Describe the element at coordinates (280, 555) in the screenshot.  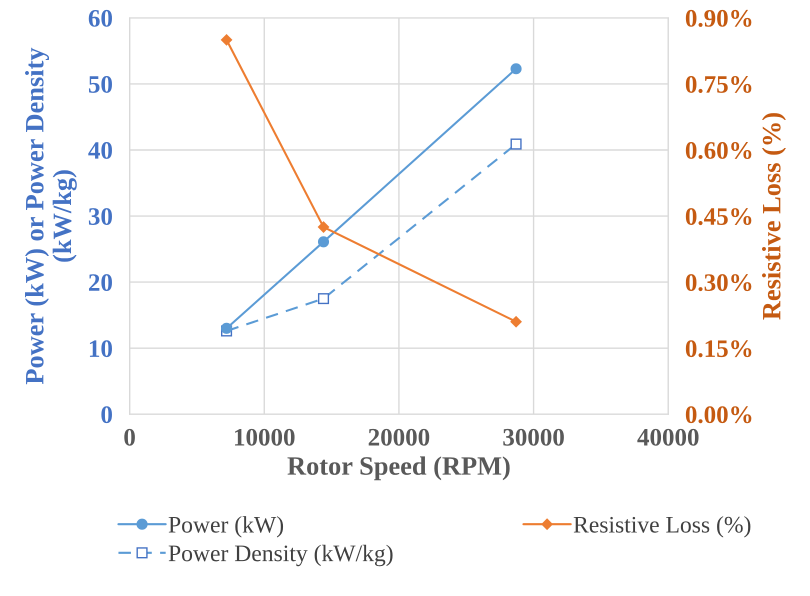
I see `legend-label: Power Density (kW/kg)` at that location.